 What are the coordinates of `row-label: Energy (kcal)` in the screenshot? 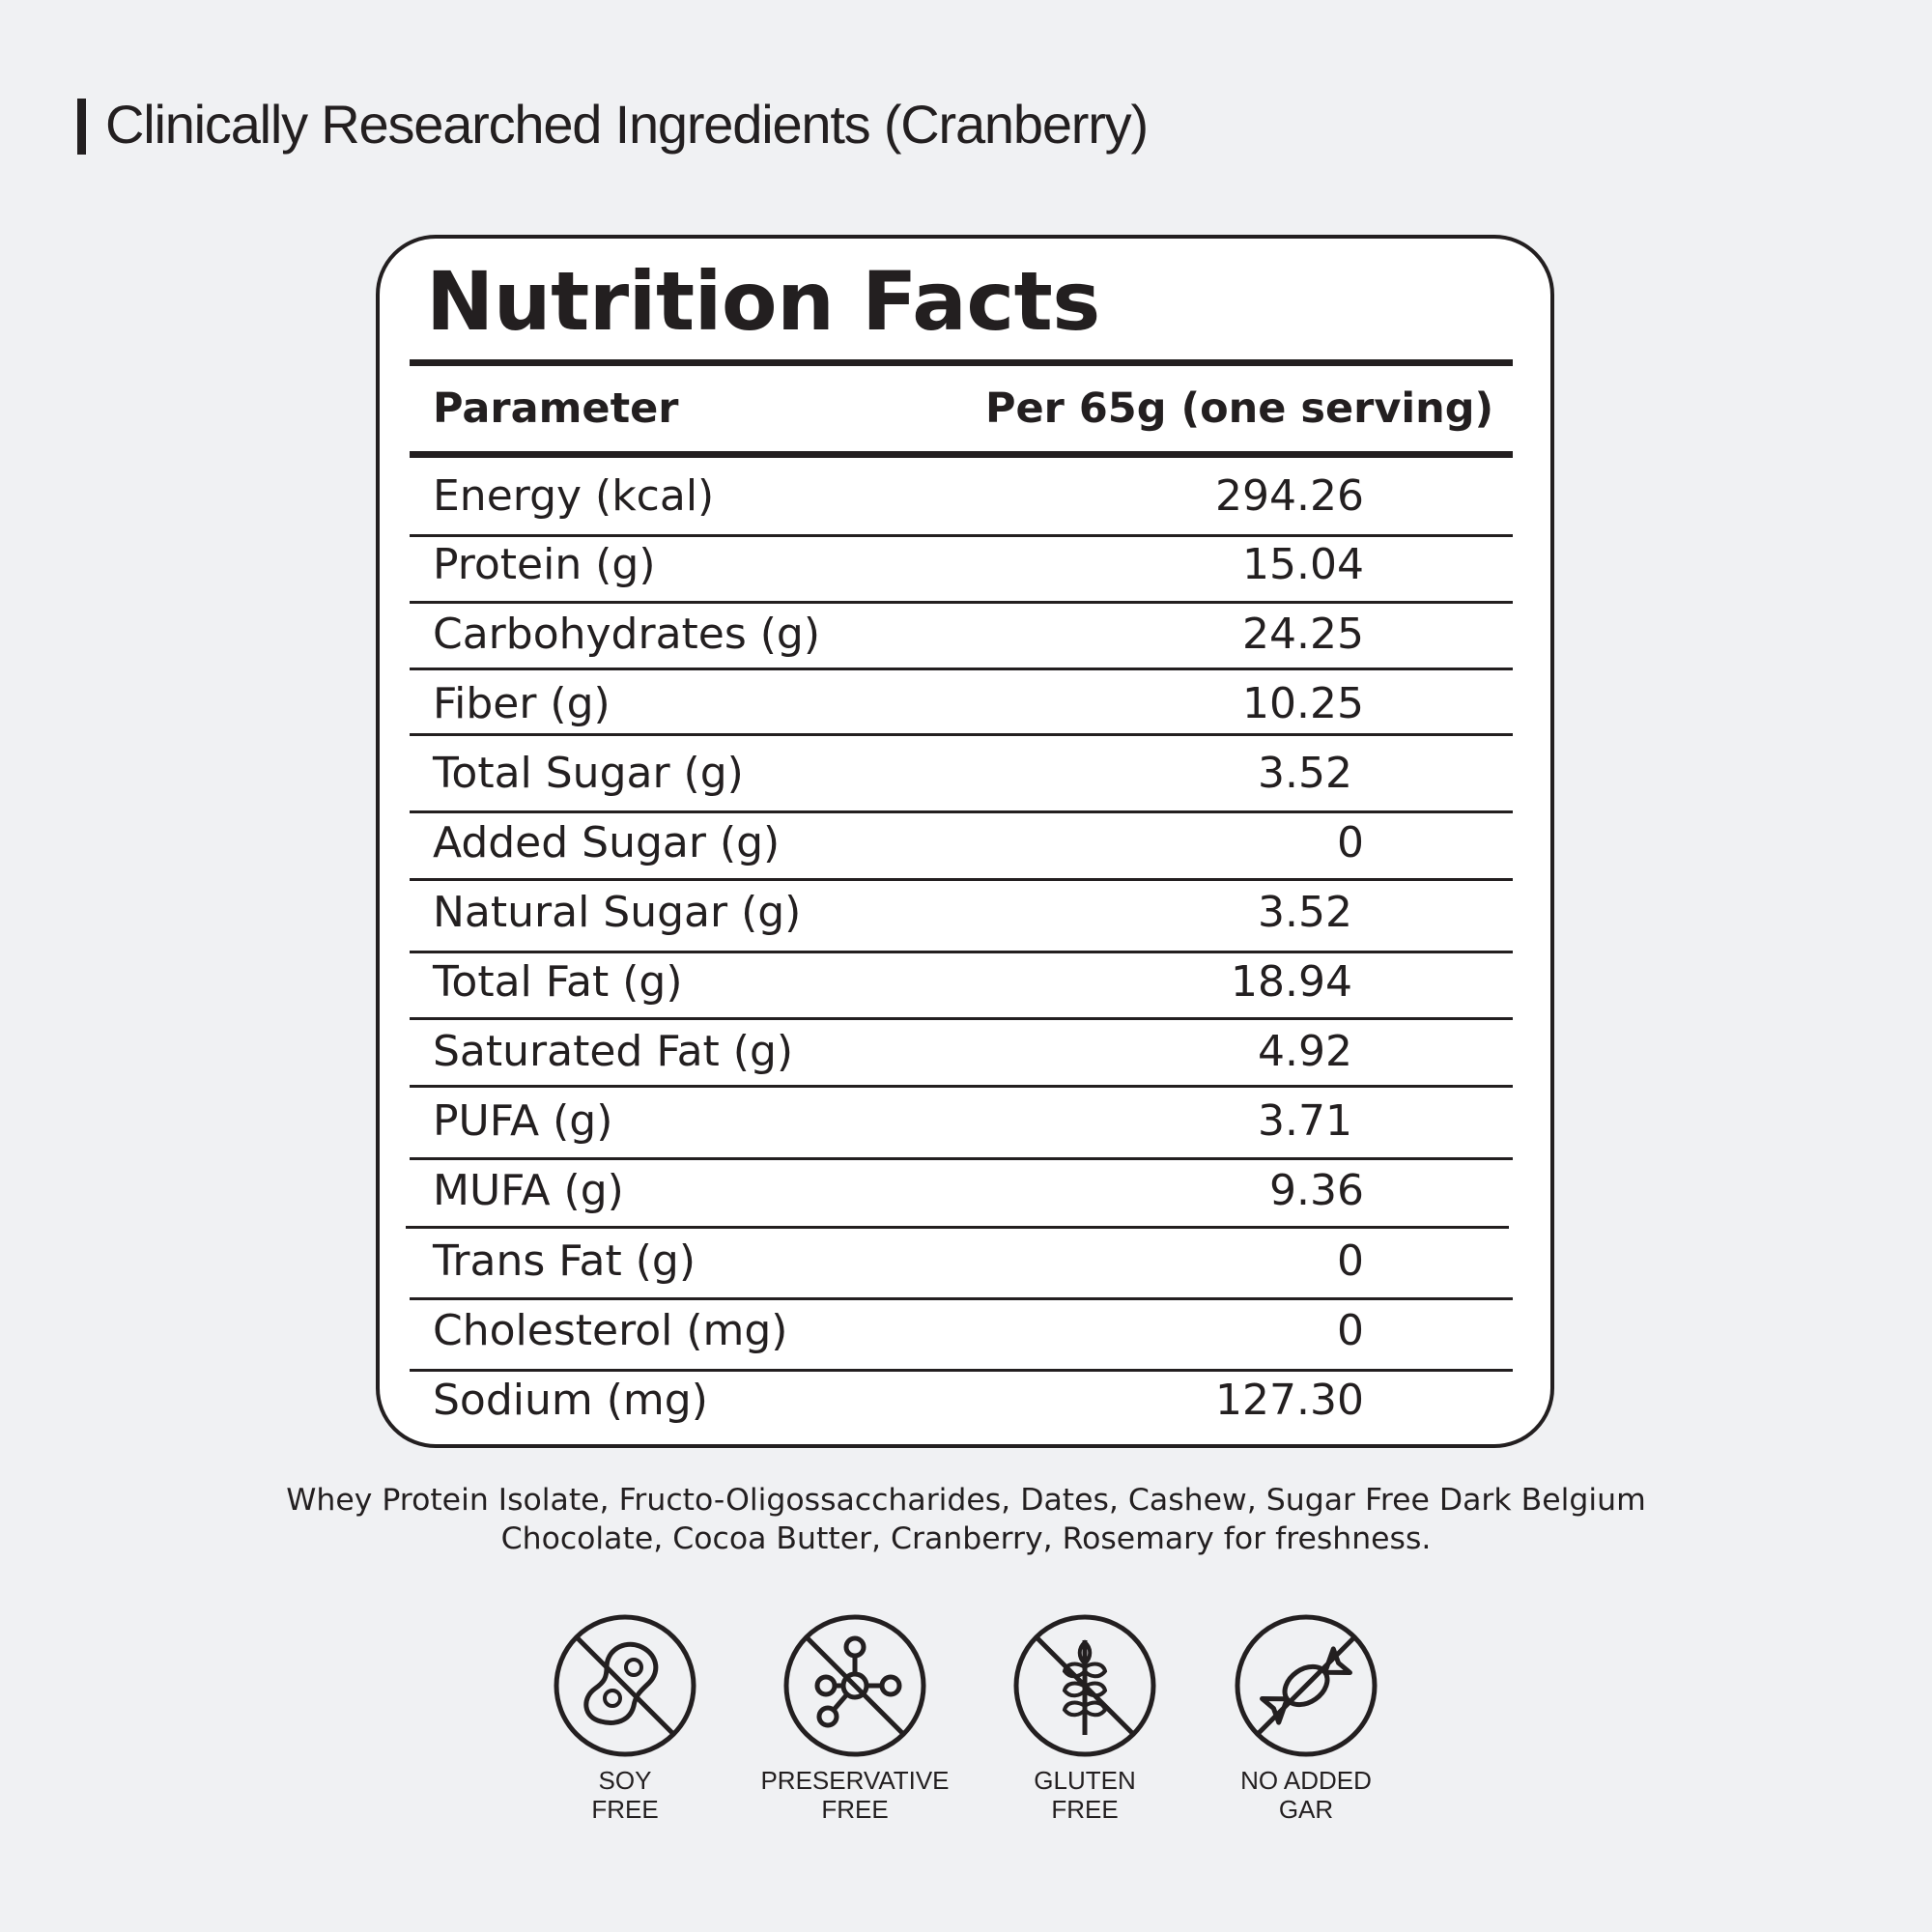 It's located at (574, 496).